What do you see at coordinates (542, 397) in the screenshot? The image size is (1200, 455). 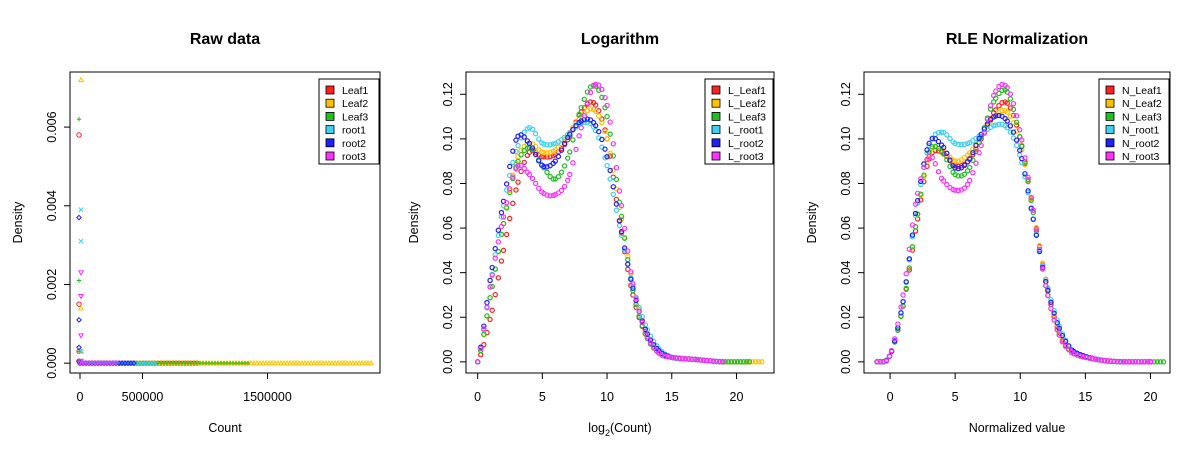 I see `x-tick-label: 5` at bounding box center [542, 397].